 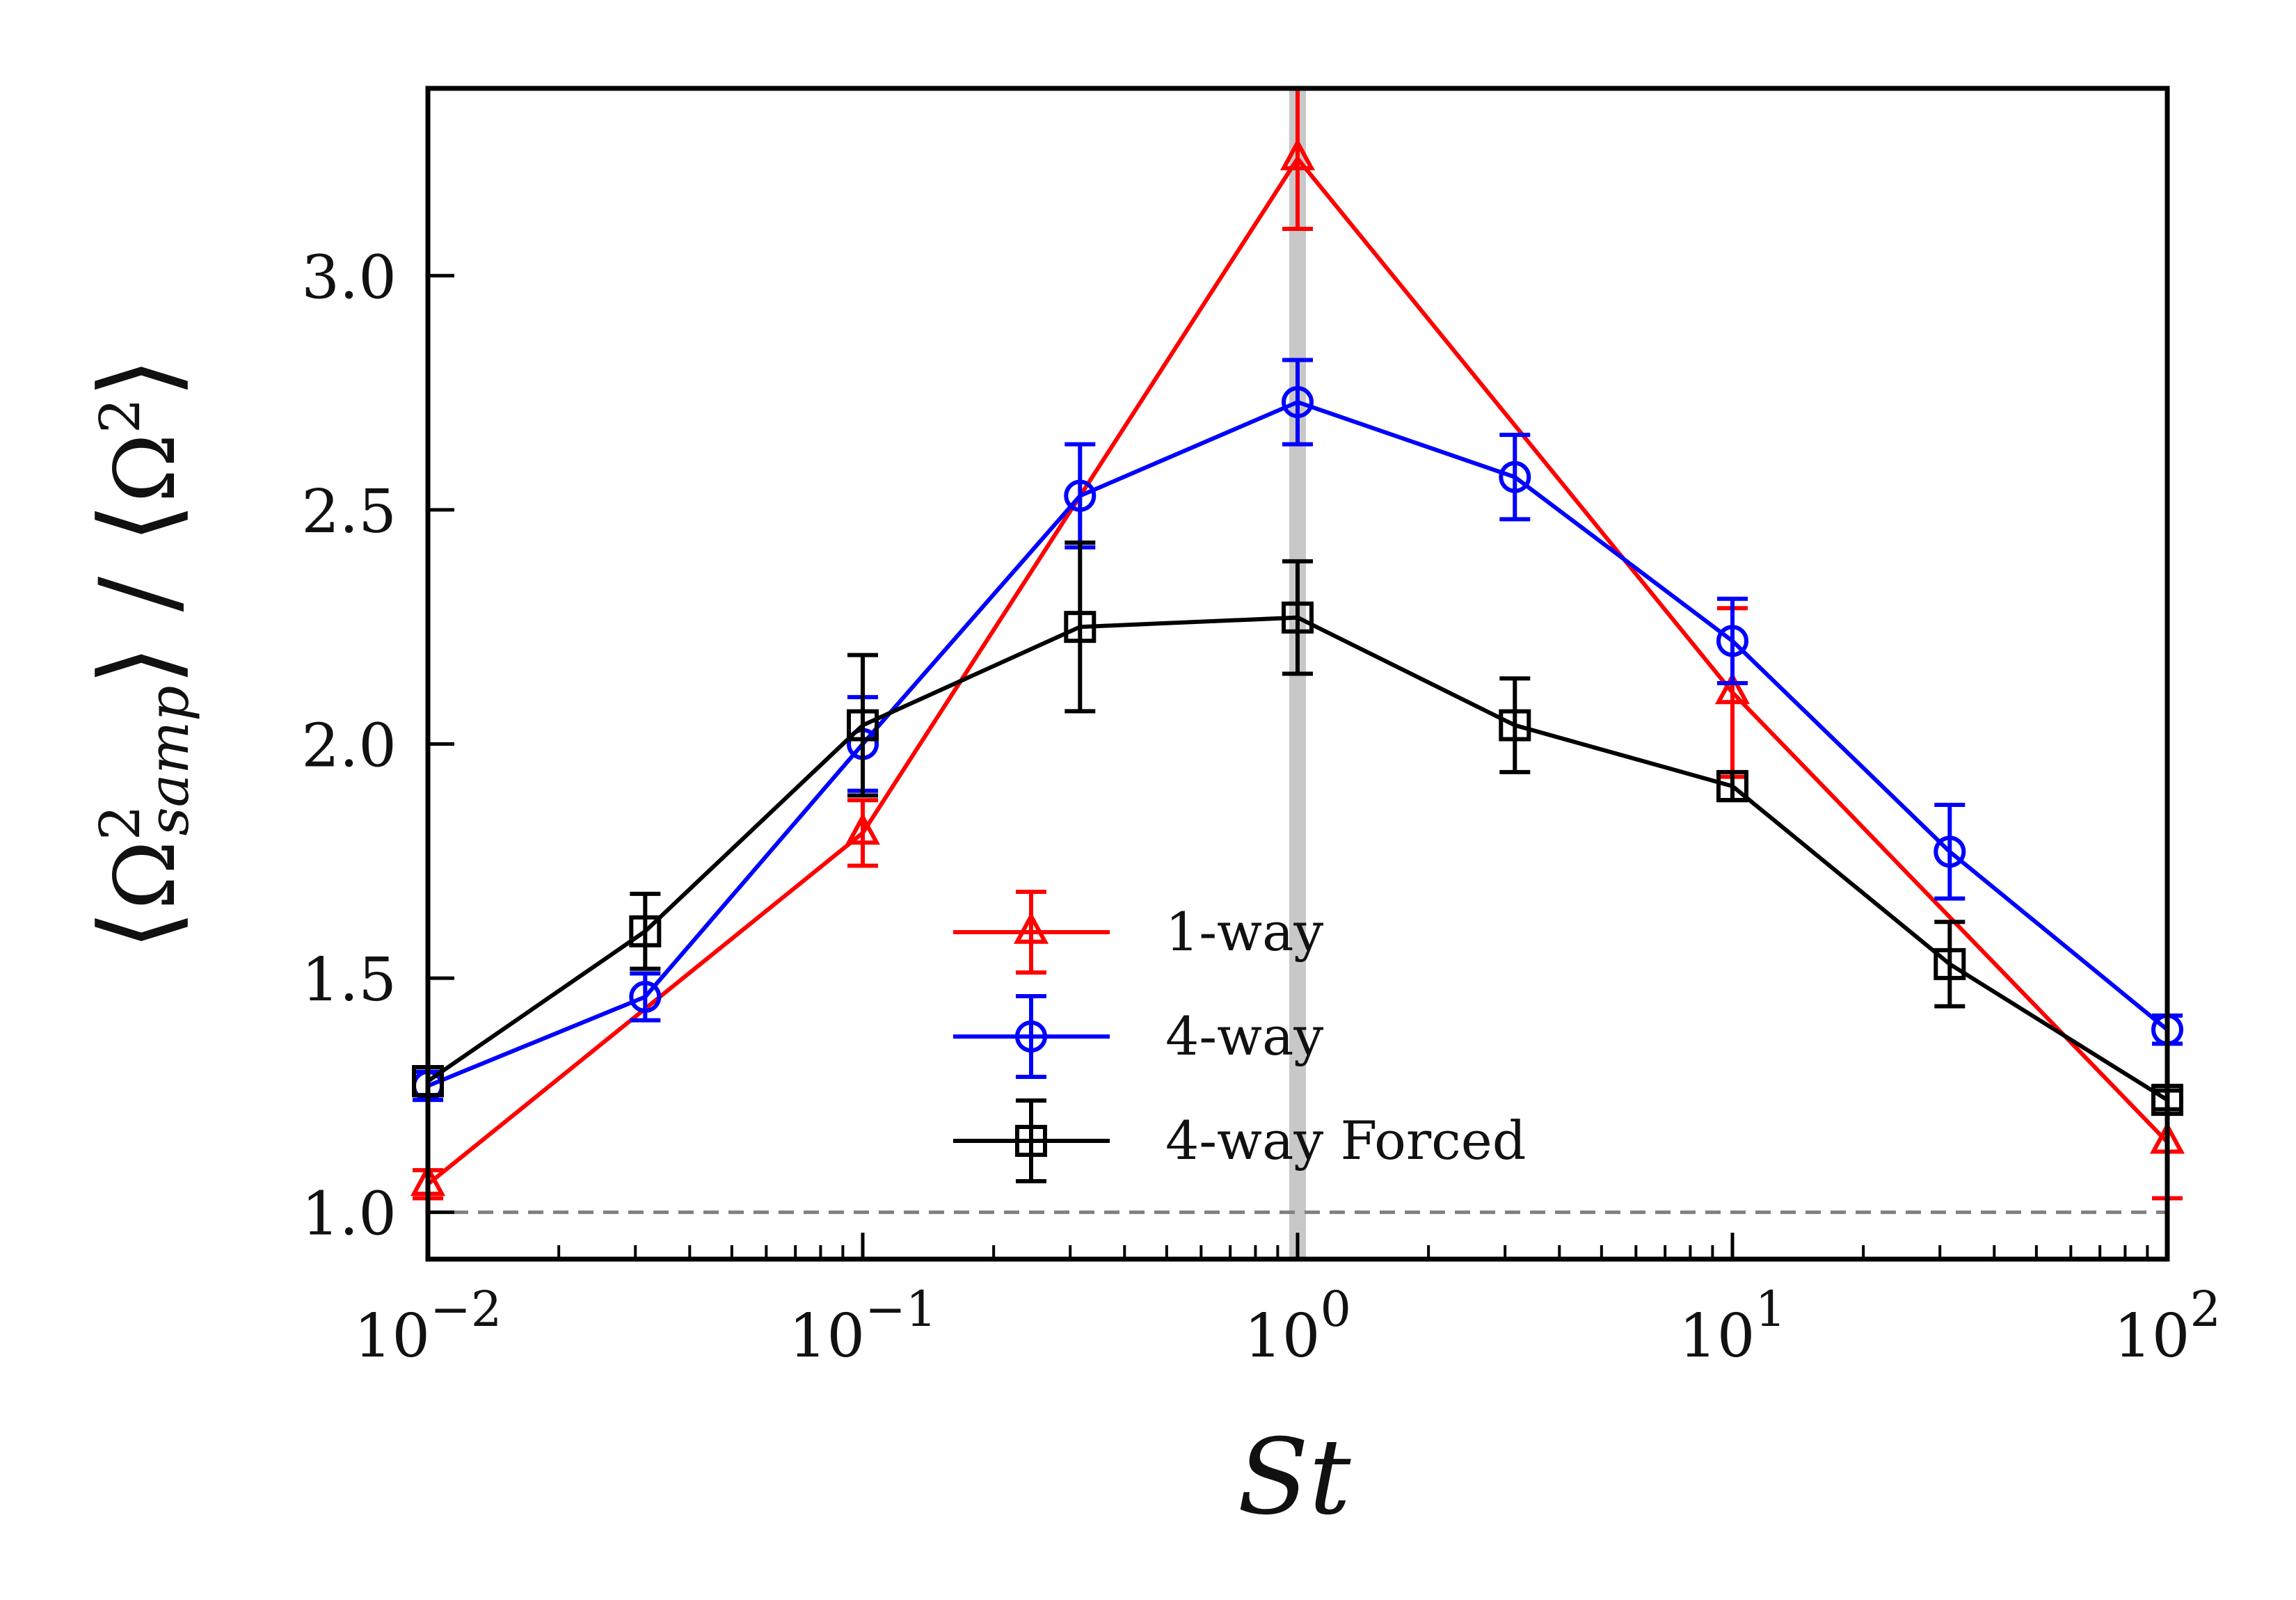 I want to click on legend-entry: 4-way, so click(x=1138, y=1036).